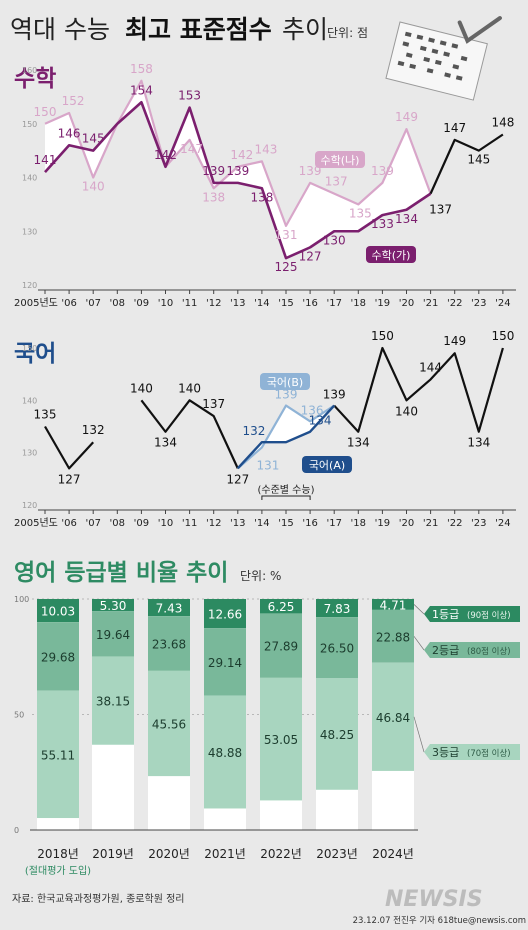  I want to click on bar-value-label: 6.25, so click(281, 607).